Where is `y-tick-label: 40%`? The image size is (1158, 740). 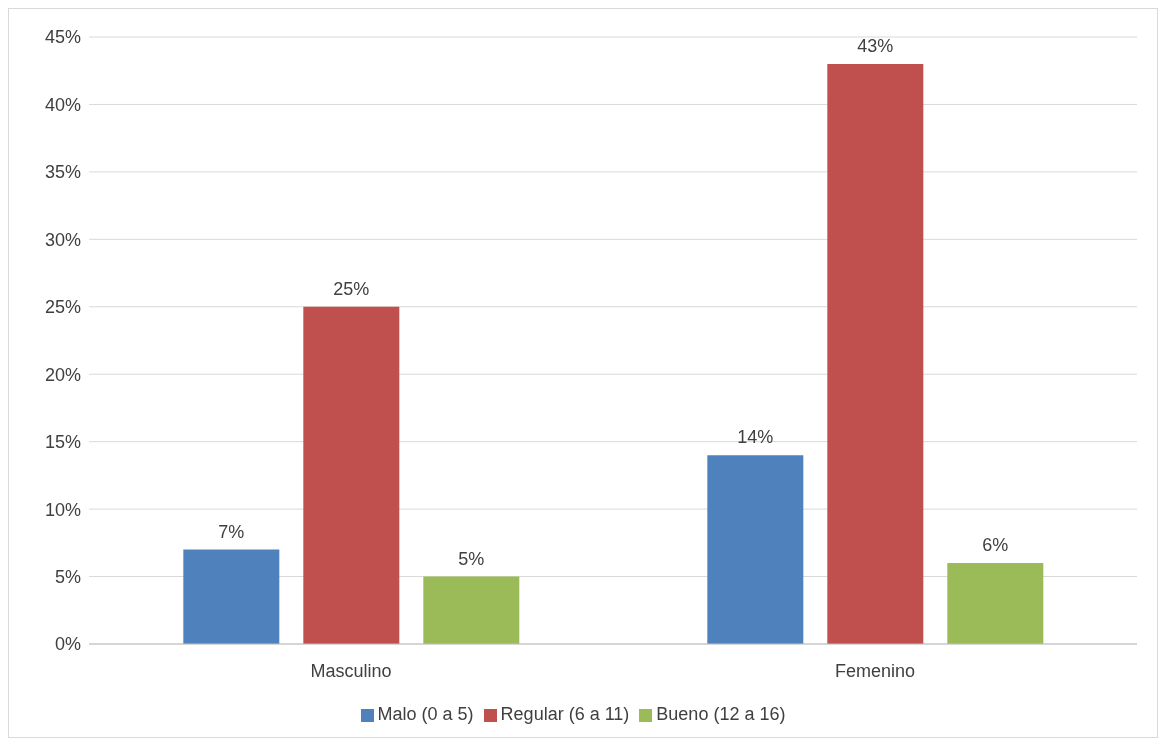
y-tick-label: 40% is located at coordinates (62, 104).